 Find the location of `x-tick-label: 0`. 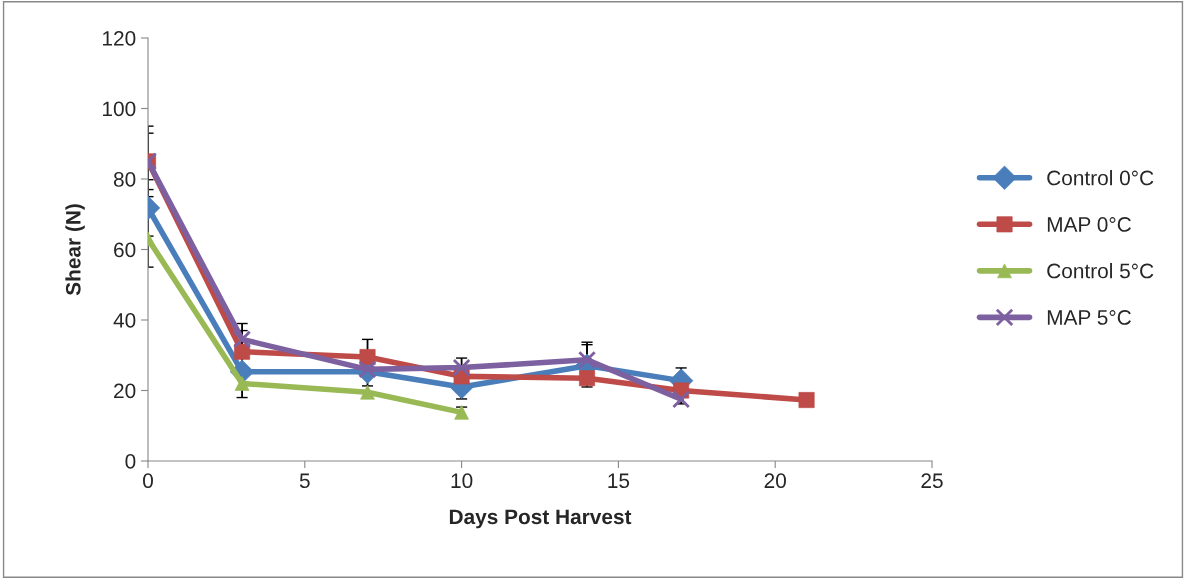

x-tick-label: 0 is located at coordinates (148, 481).